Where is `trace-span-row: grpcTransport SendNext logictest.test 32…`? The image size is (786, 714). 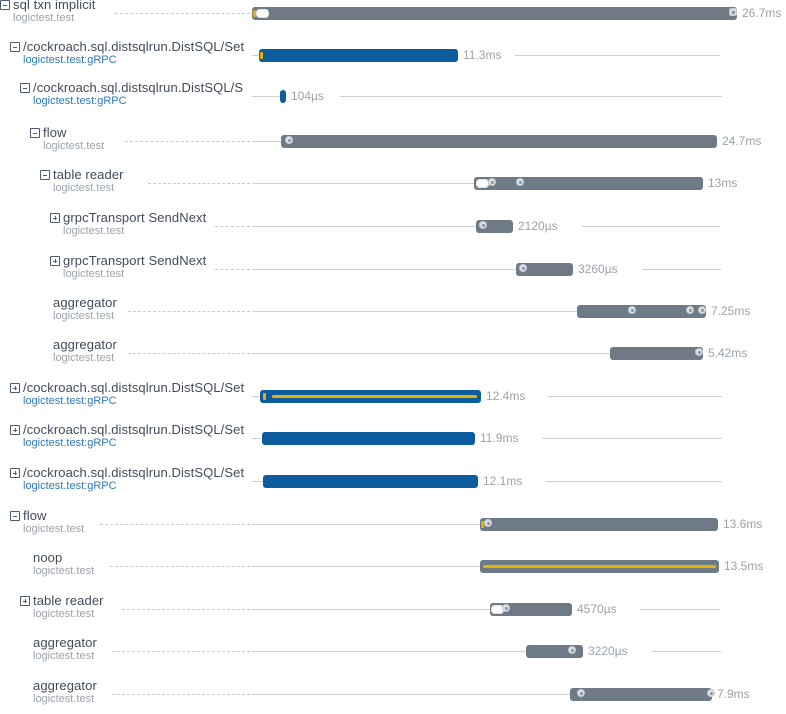
trace-span-row: grpcTransport SendNext logictest.test 32… is located at coordinates (393, 275).